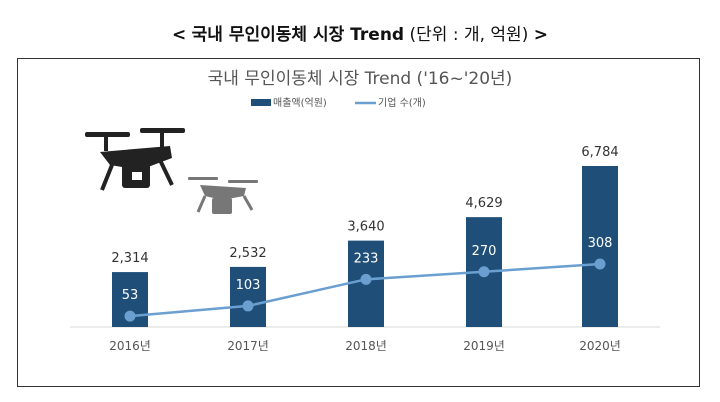  What do you see at coordinates (130, 295) in the screenshot?
I see `line-data-label: 53` at bounding box center [130, 295].